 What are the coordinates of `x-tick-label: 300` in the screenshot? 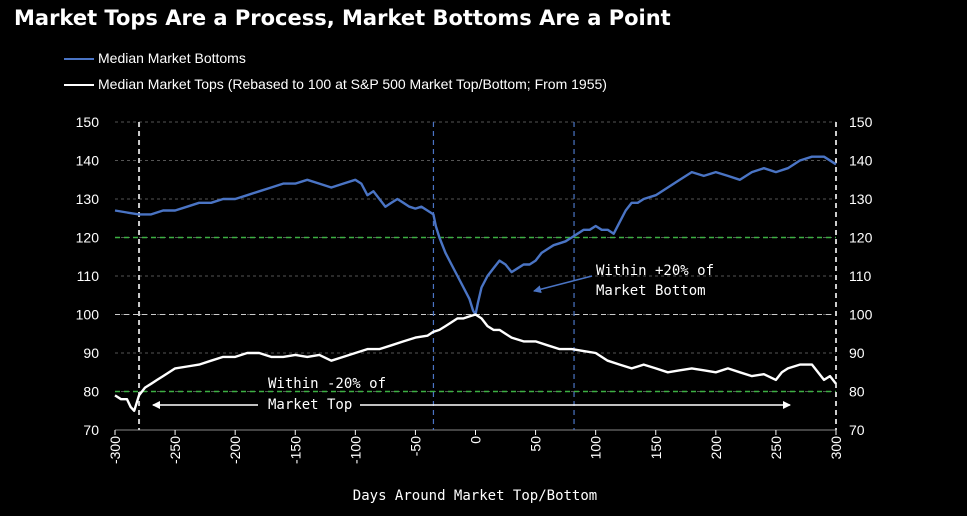 It's located at (836, 448).